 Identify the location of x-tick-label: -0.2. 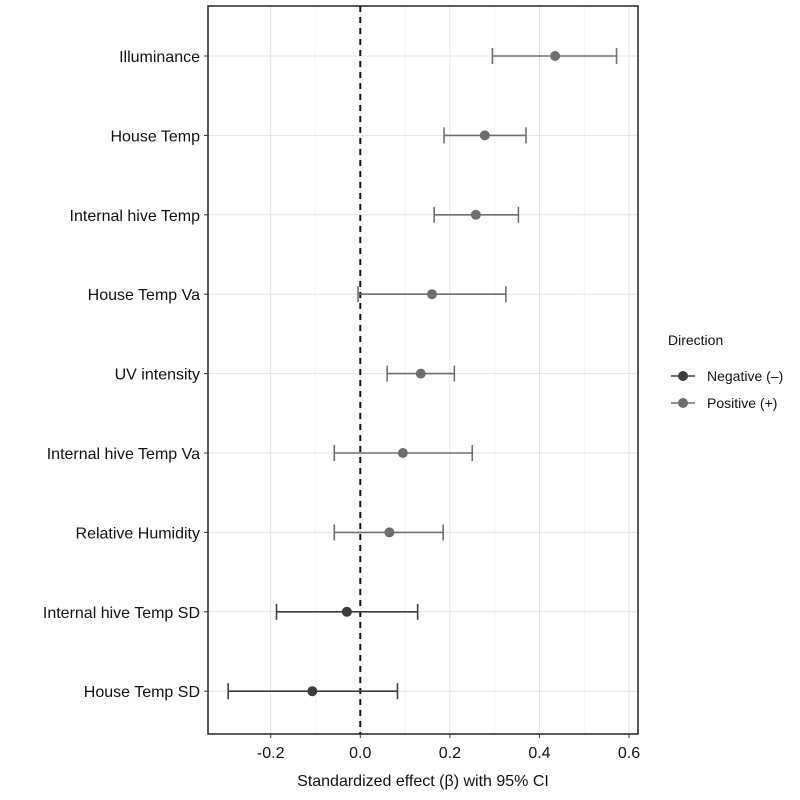
(271, 753).